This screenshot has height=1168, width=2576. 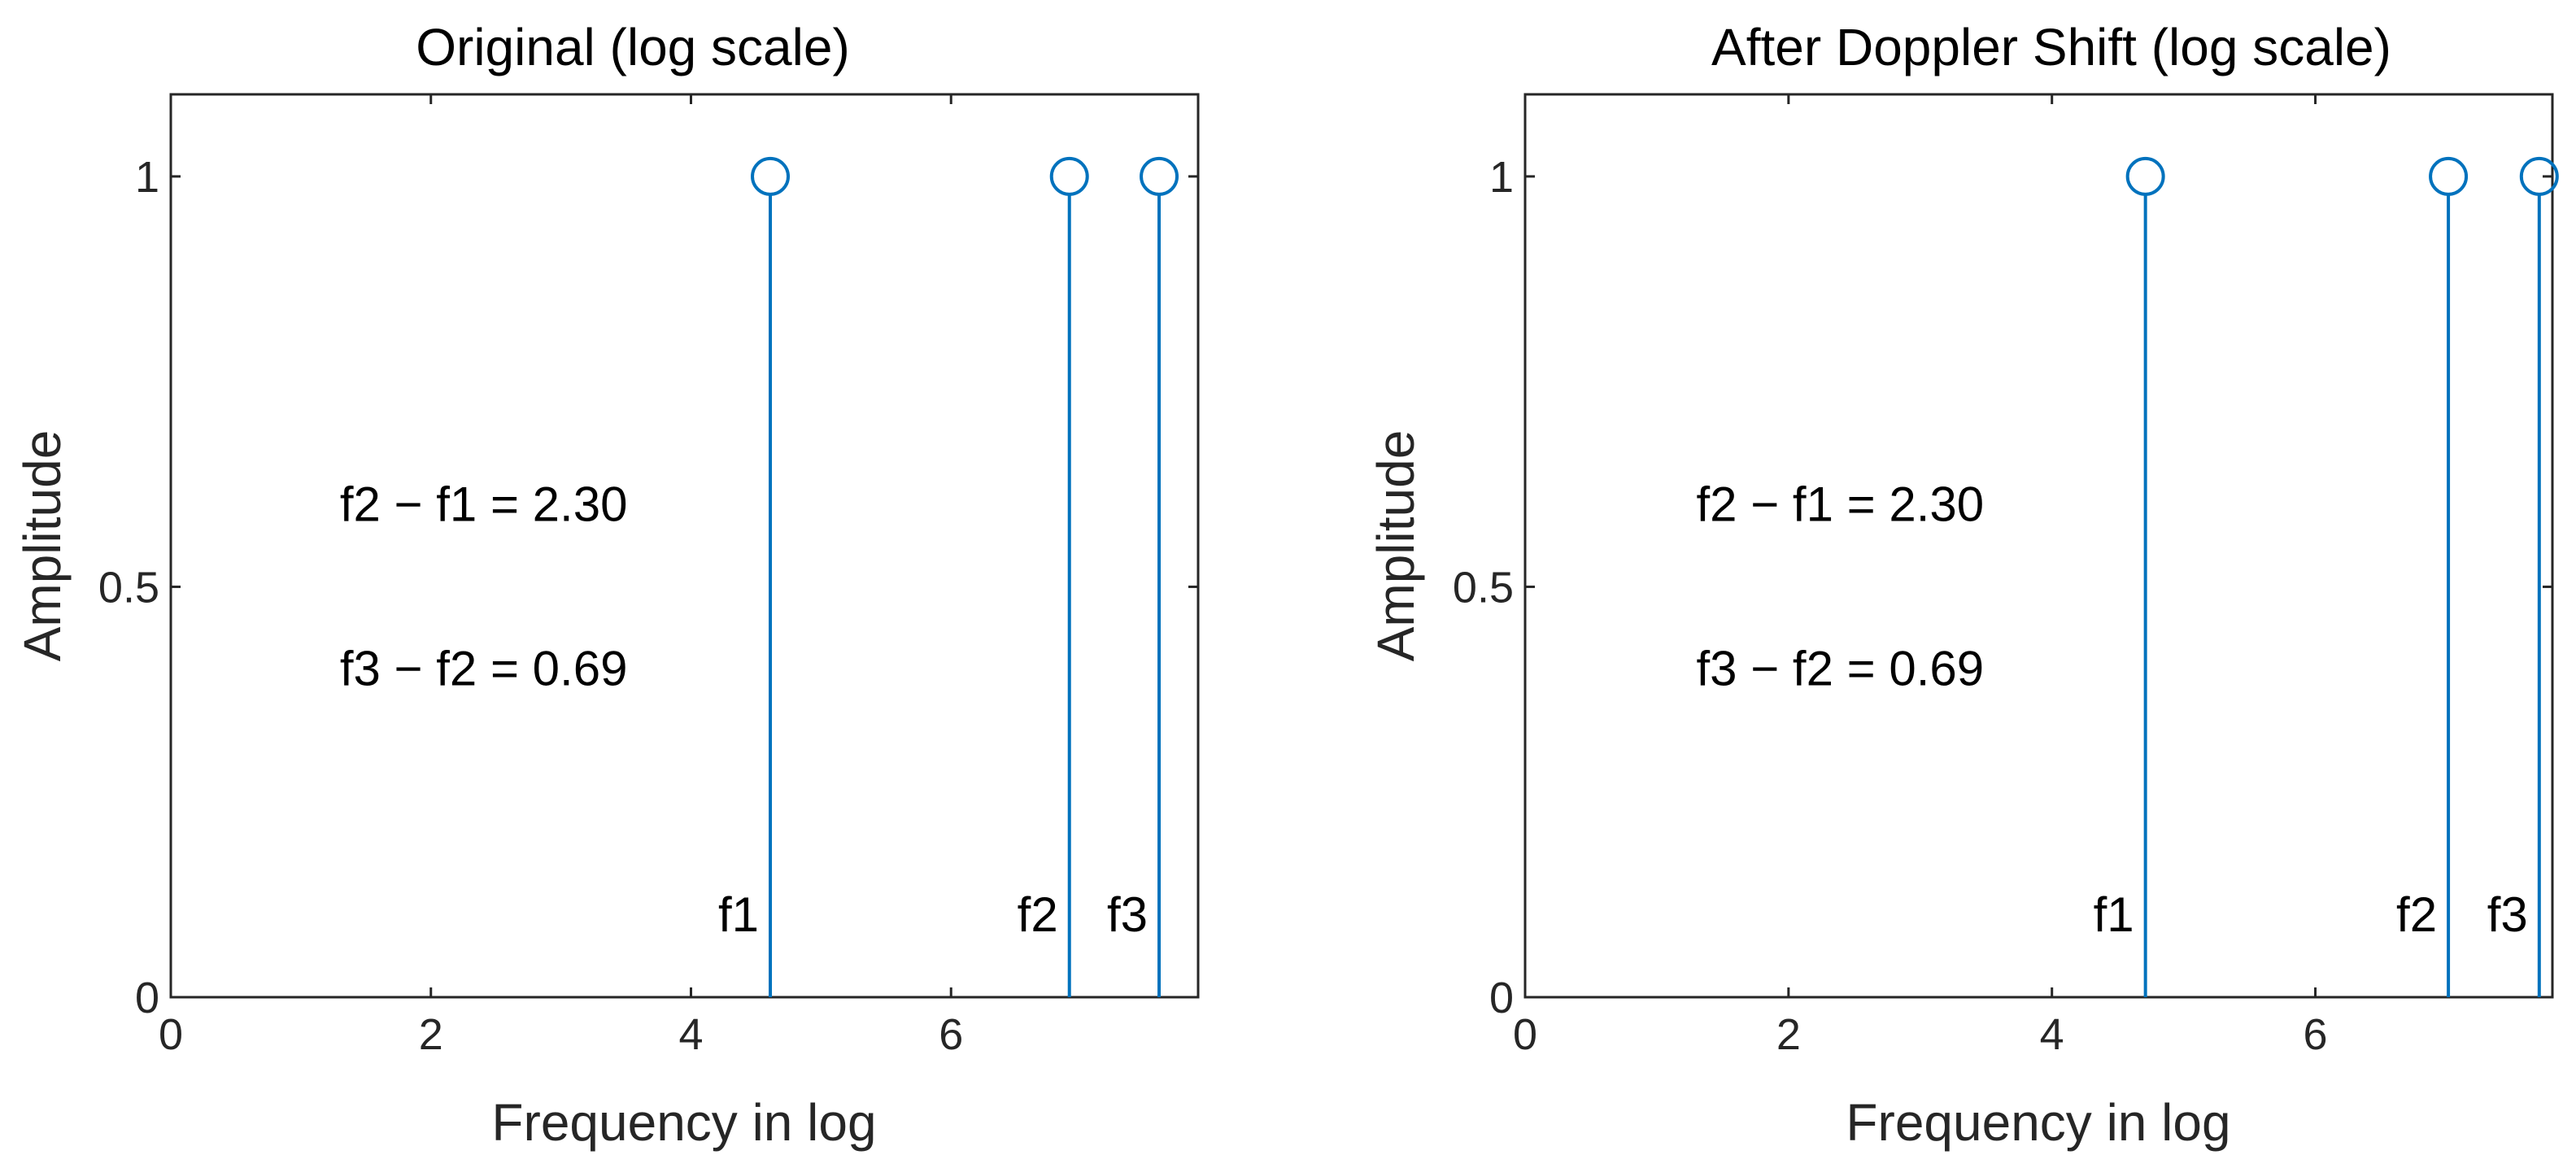 I want to click on chart-title: Original (log scale), so click(x=633, y=47).